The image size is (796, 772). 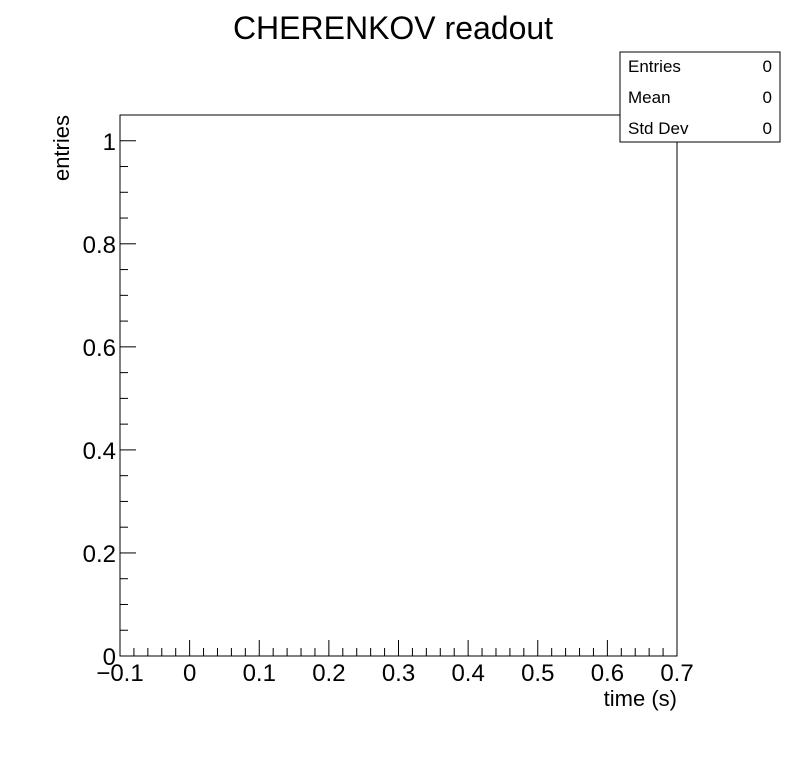 What do you see at coordinates (393, 28) in the screenshot?
I see `chart-title: CHERENKOV readout` at bounding box center [393, 28].